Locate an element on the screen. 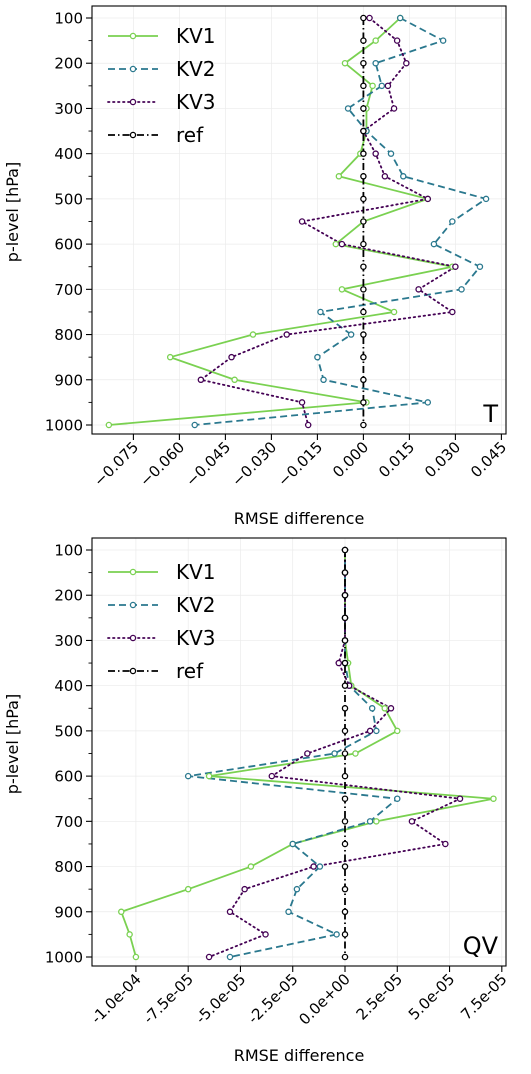 The height and width of the screenshot is (1074, 531). x-tick-label: −0.015 is located at coordinates (300, 464).